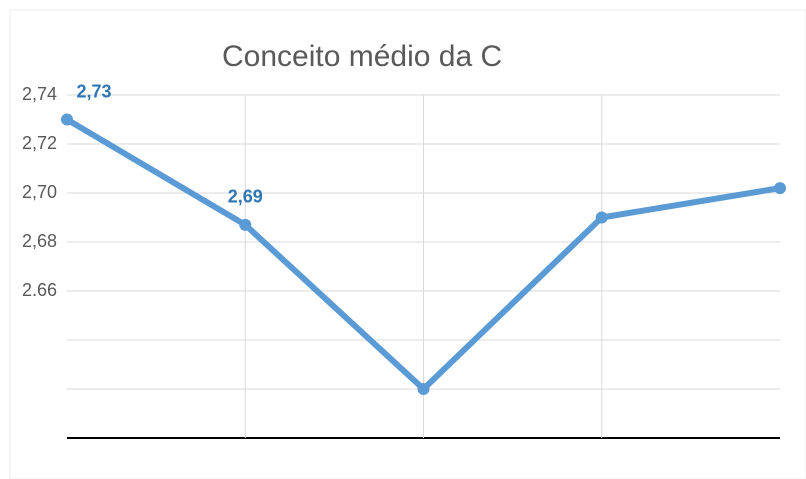 The height and width of the screenshot is (479, 806). I want to click on y-tick-label: 2,68, so click(39, 241).